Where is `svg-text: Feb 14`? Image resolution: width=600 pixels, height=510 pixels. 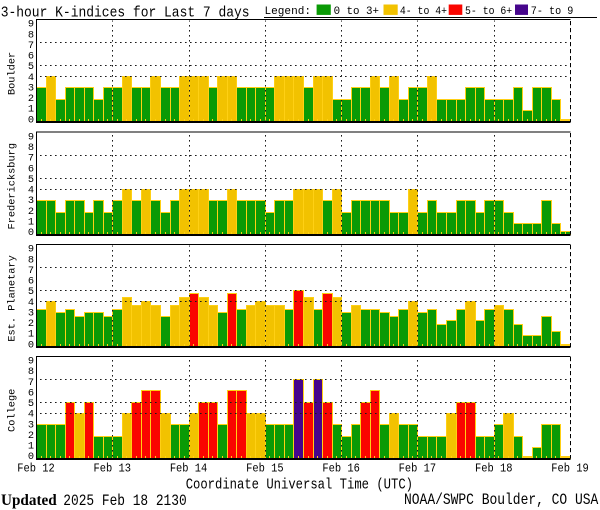
svg-text: Feb 14 is located at coordinates (189, 469).